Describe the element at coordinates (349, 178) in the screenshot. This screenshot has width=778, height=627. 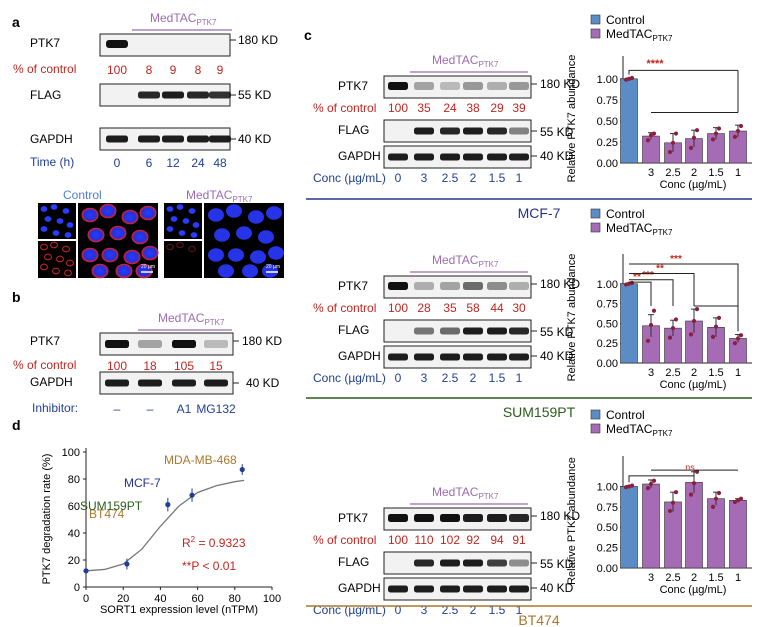
I see `c-conc-label: Conc (µg/mL)` at that location.